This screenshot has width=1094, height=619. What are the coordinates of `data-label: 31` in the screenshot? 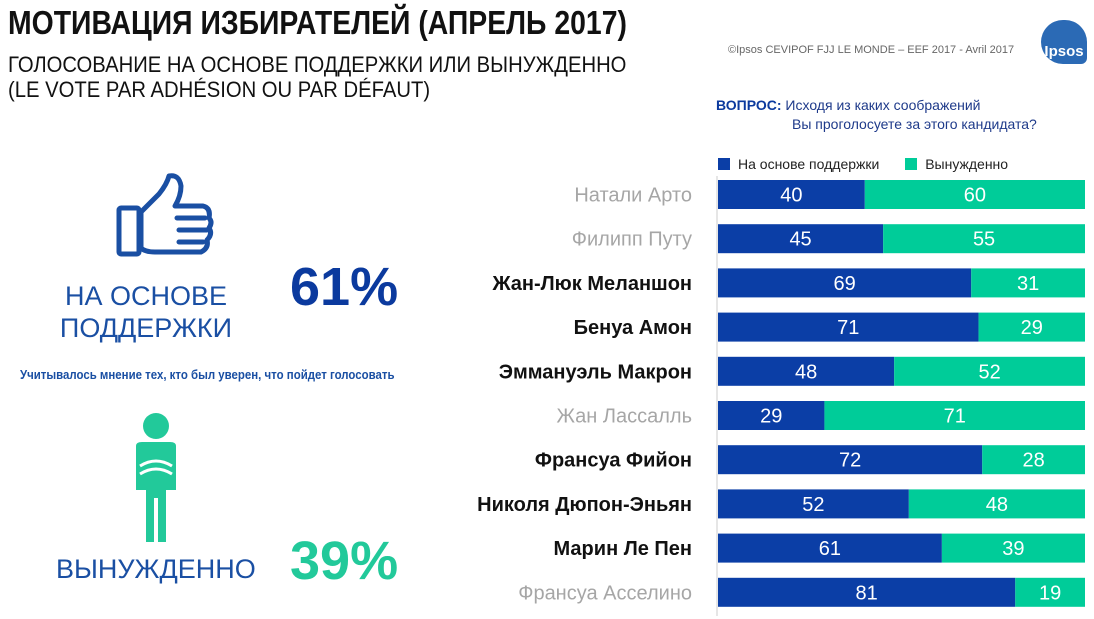 It's located at (1028, 284).